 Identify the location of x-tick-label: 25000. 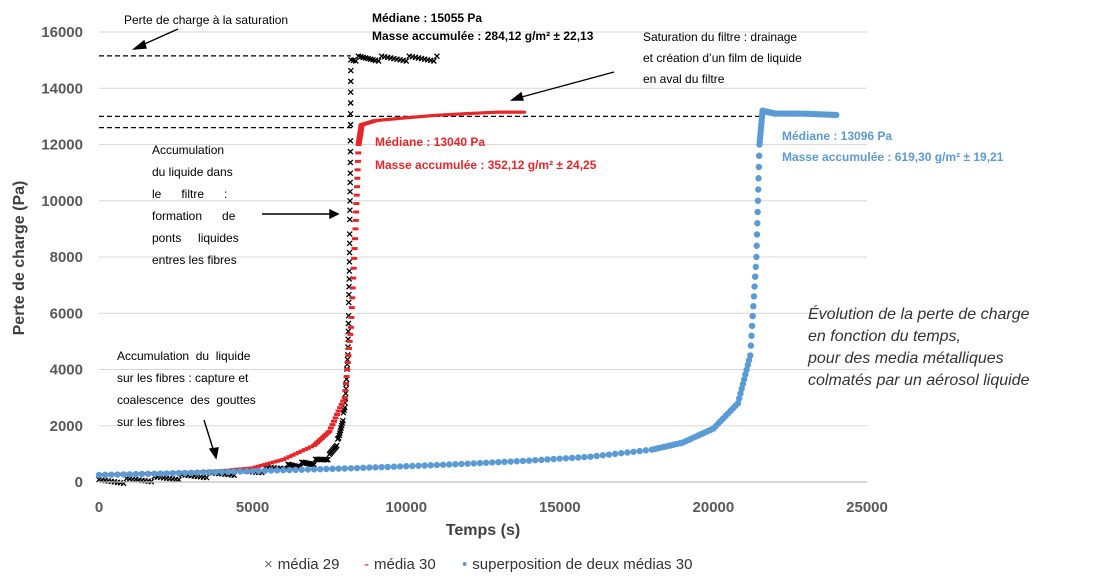
(867, 507).